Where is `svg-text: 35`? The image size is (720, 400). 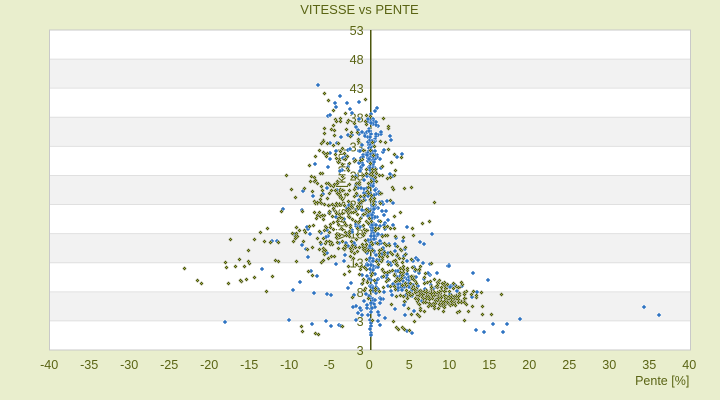
svg-text: 35 is located at coordinates (649, 365).